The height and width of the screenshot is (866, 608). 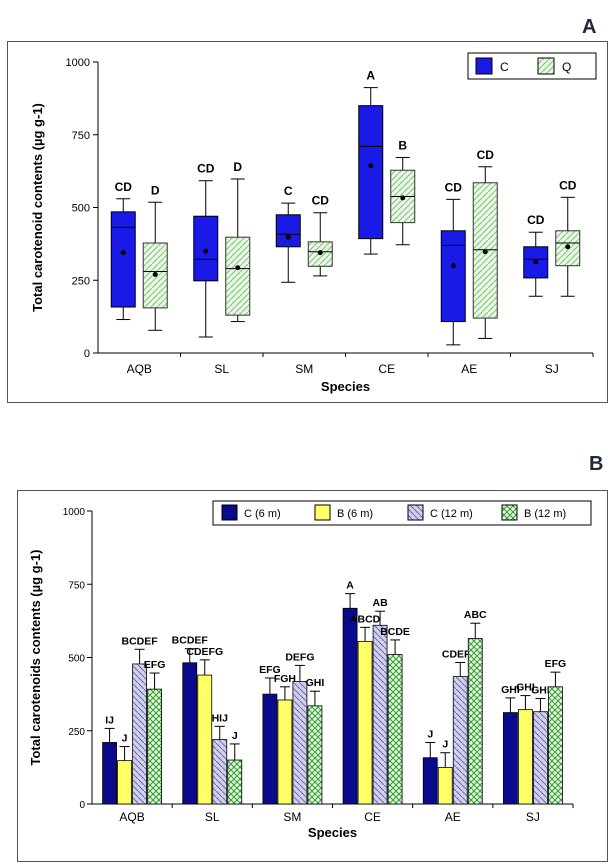 I want to click on bar-letter-label: BCDE, so click(x=395, y=632).